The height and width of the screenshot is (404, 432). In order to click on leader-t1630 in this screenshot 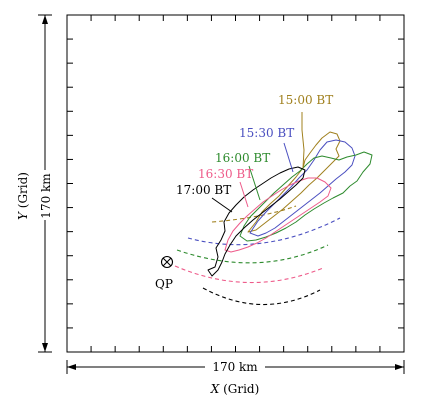, I will do `click(244, 194)`.